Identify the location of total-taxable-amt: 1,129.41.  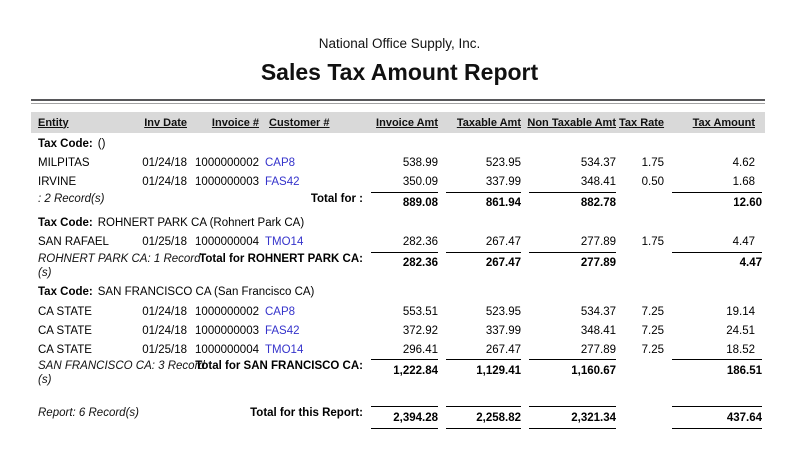
(482, 374).